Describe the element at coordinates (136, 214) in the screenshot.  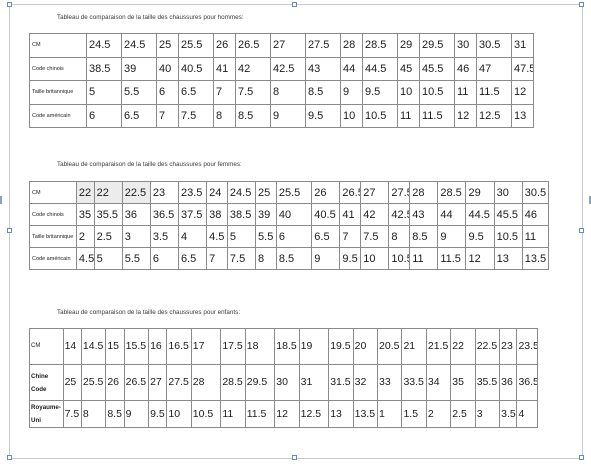
I see `size-cell: 36` at that location.